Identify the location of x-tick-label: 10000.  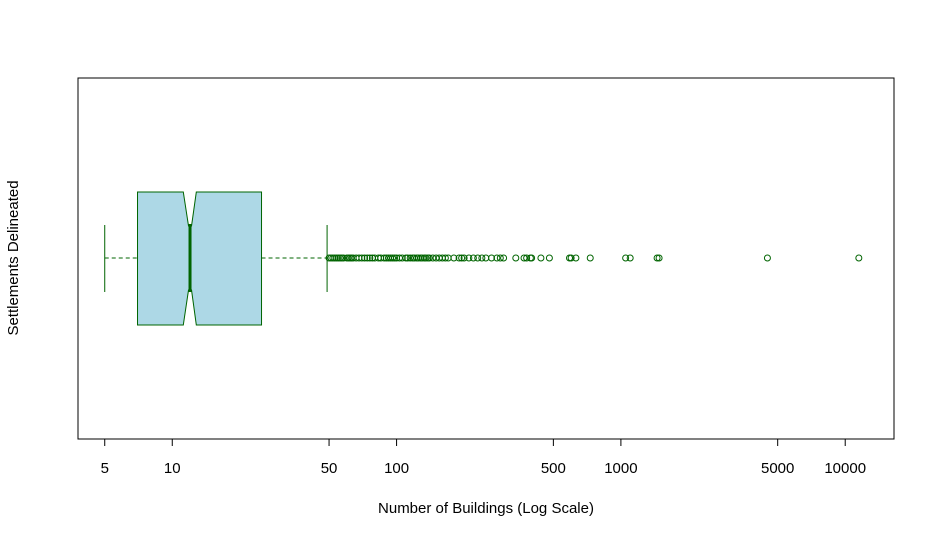
(845, 468).